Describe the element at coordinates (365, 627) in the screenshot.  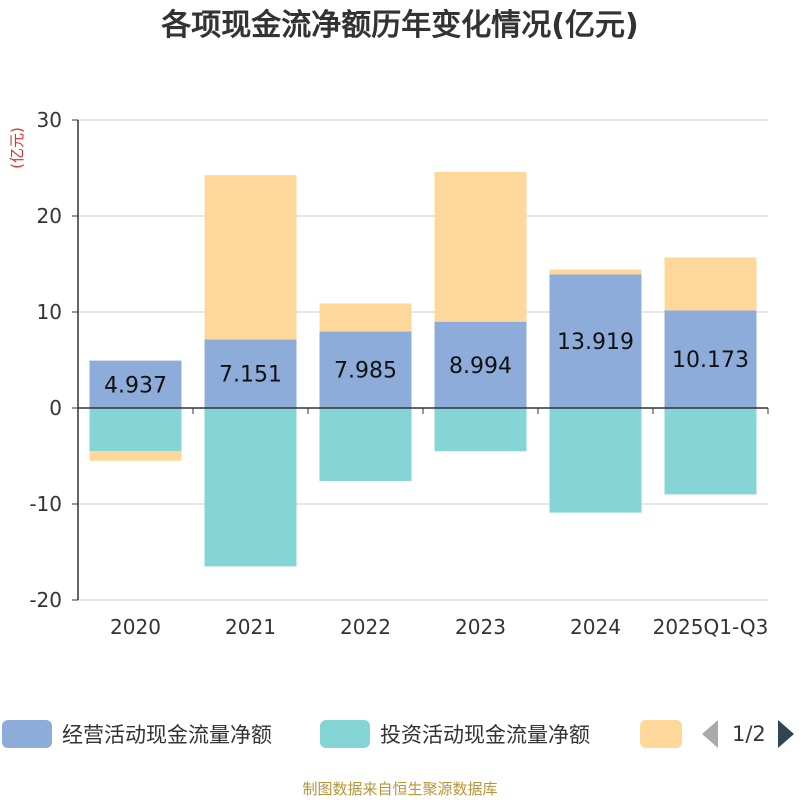
I see `x-tick-label: 2022` at that location.